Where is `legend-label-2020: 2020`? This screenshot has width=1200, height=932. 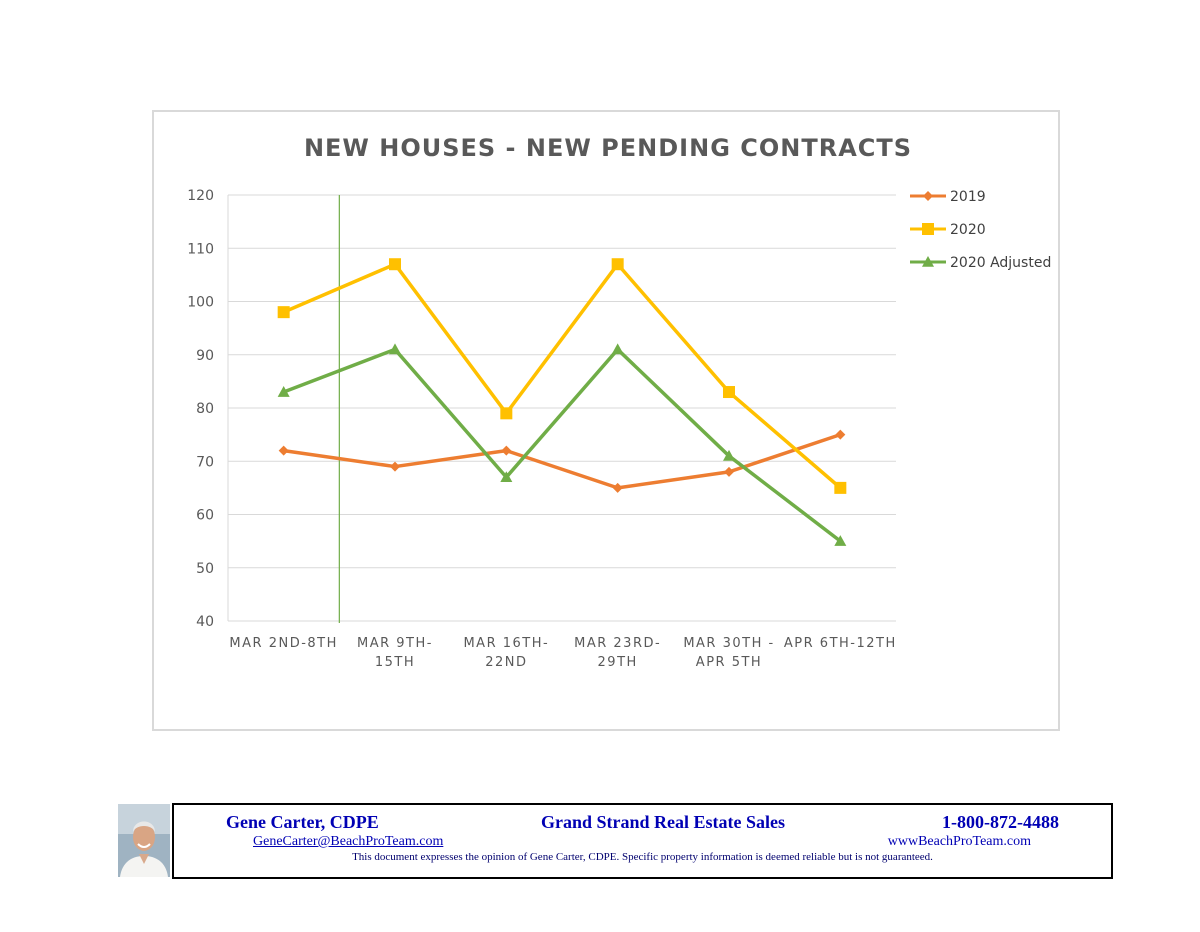 legend-label-2020: 2020 is located at coordinates (968, 230).